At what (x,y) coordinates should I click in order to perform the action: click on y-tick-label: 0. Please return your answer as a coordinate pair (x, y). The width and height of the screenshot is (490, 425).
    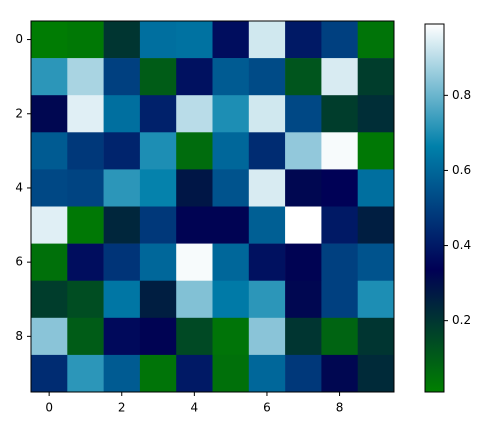
    Looking at the image, I should click on (19, 39).